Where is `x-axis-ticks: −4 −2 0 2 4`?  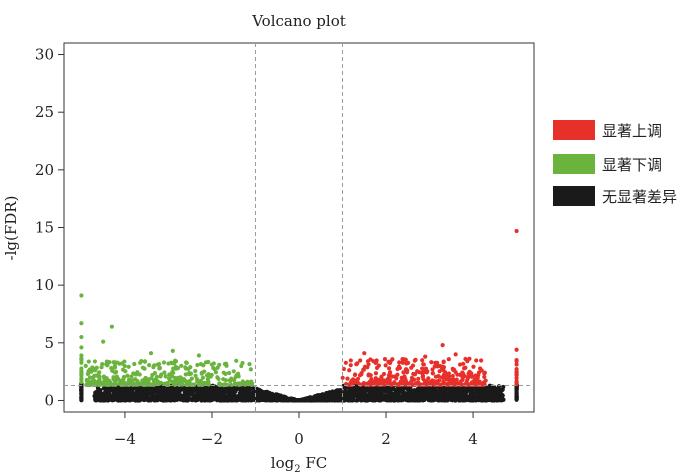 x-axis-ticks: −4 −2 0 2 4 is located at coordinates (296, 430).